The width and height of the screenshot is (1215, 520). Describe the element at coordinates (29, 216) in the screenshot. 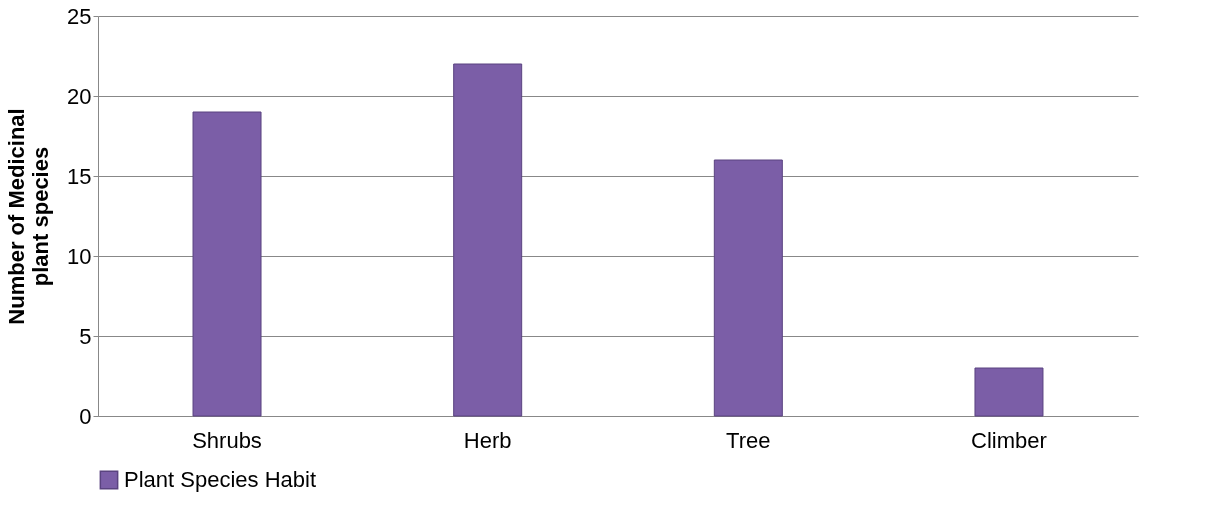

I see `y-axis-title: Number of Medicinal plant species` at that location.